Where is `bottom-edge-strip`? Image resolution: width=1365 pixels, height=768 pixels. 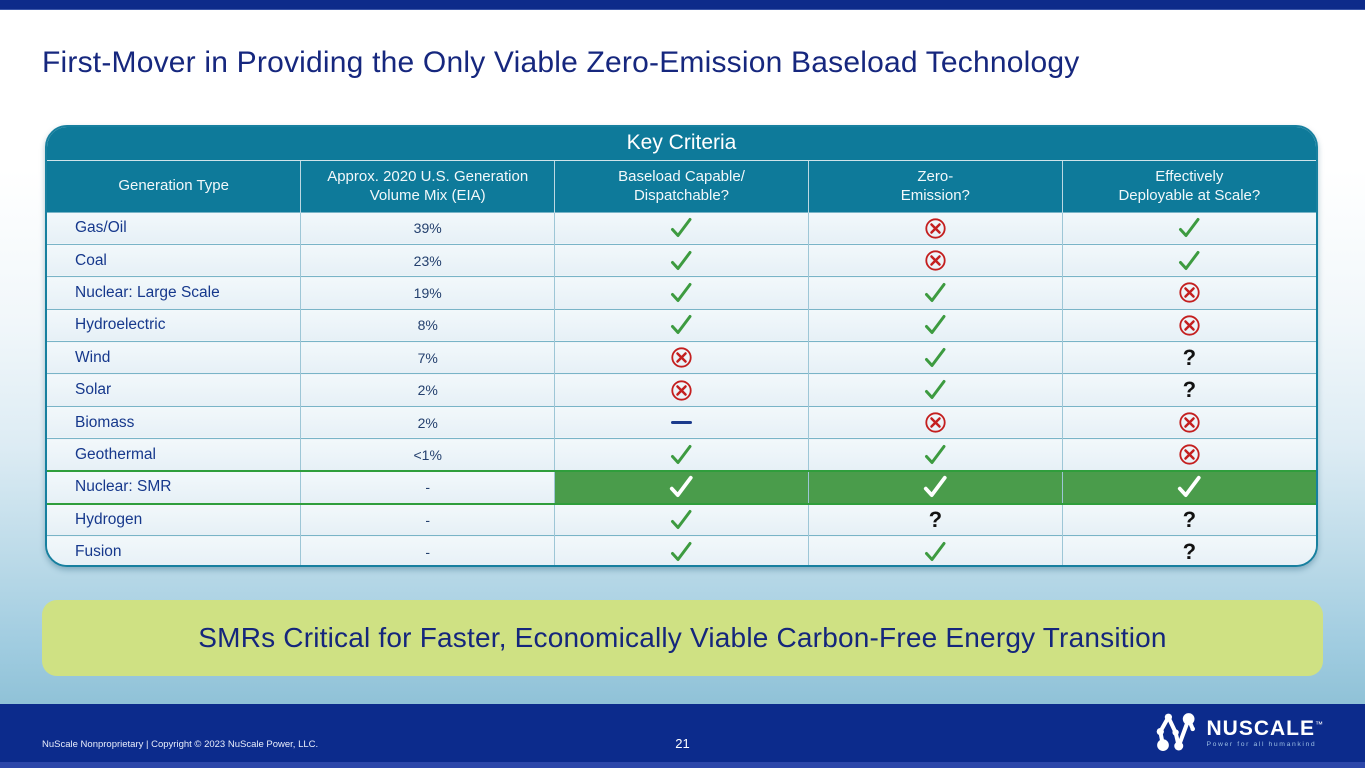 bottom-edge-strip is located at coordinates (682, 765).